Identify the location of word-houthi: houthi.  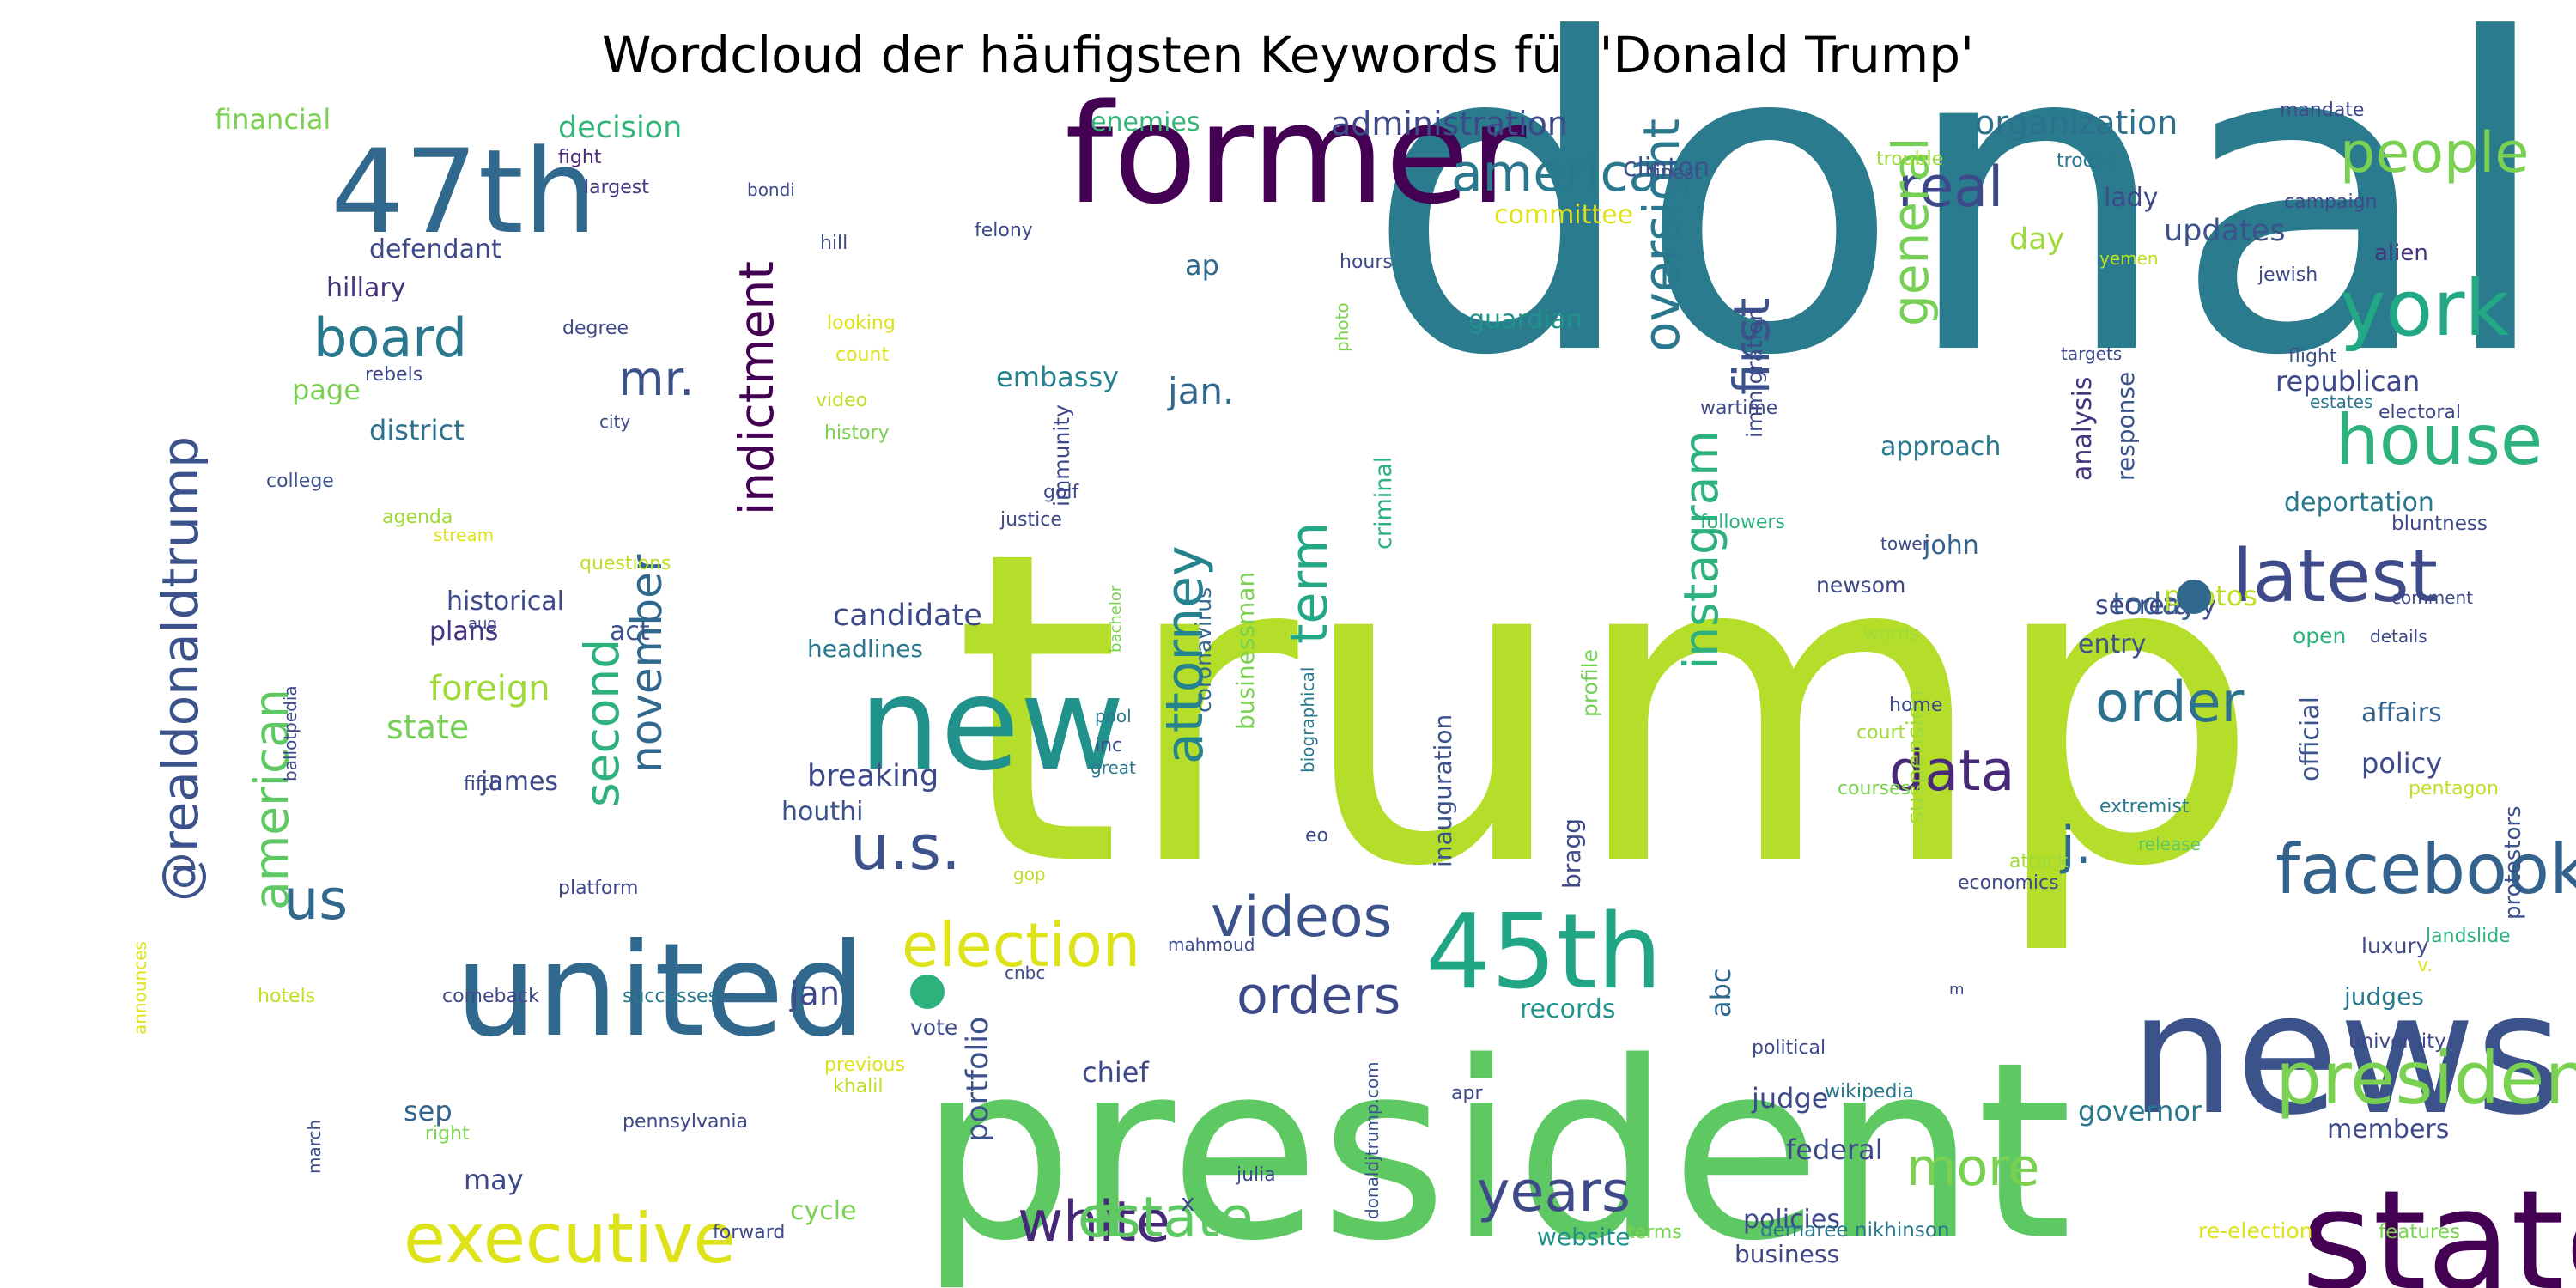
(823, 812).